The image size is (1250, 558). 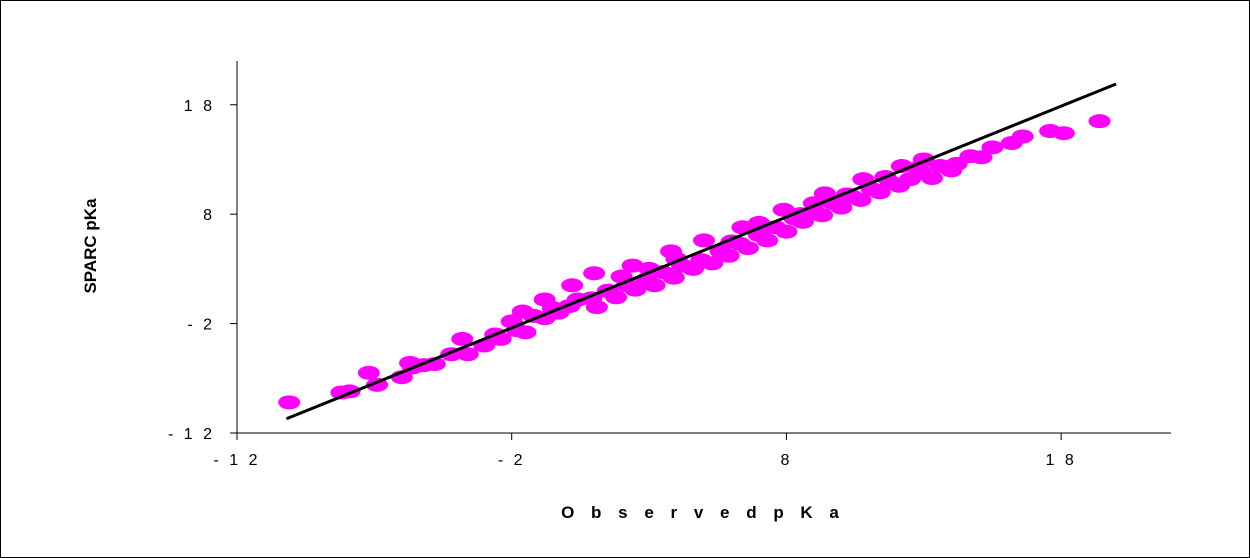 I want to click on y-axis-title: SPARC pKa, so click(x=90, y=246).